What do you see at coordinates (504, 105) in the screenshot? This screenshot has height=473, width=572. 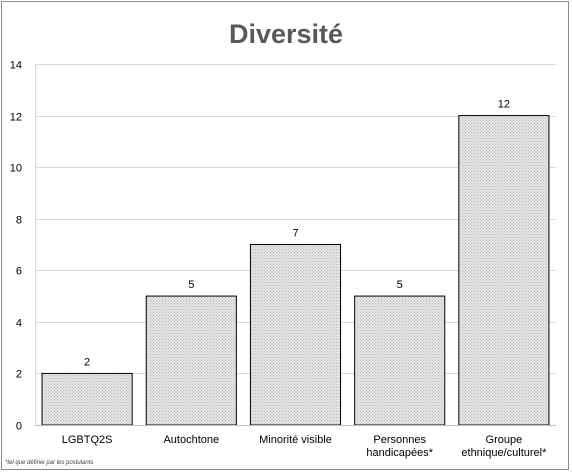 I see `data-label: 12` at bounding box center [504, 105].